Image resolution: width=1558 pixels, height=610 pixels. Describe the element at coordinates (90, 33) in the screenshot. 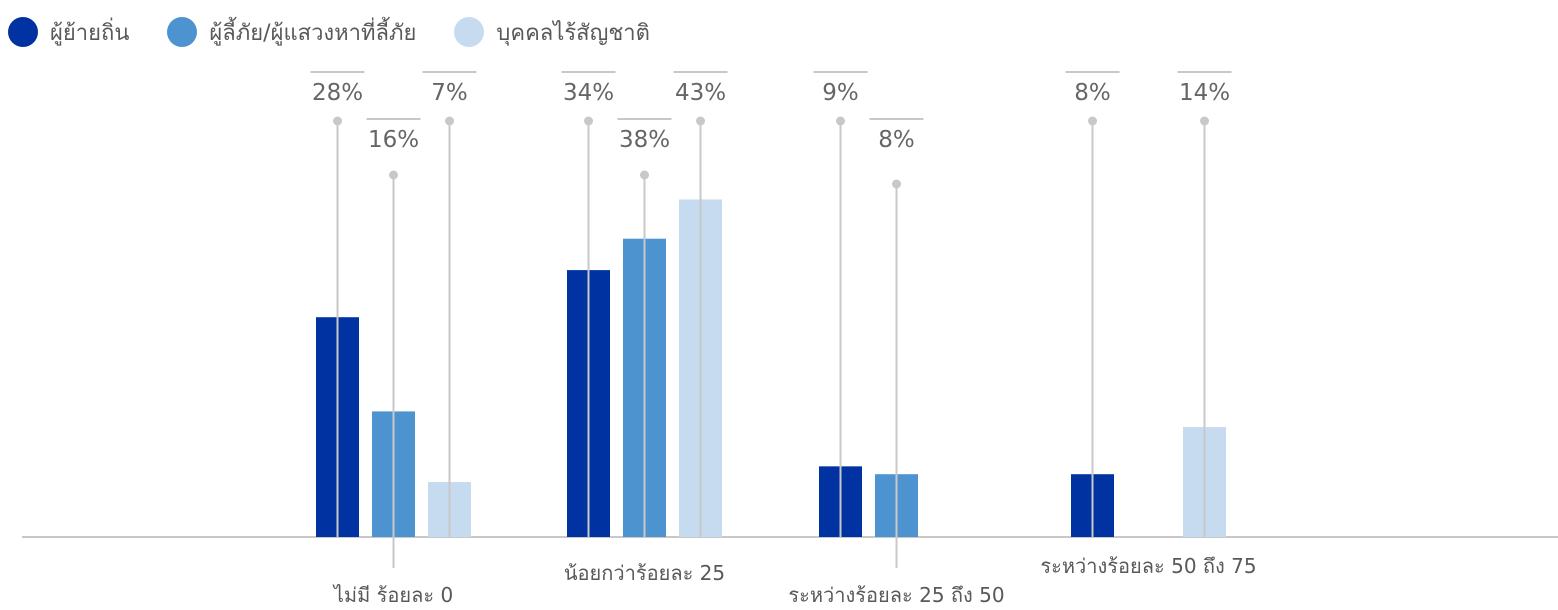

I see `legend-label-migrants: ผู้ย้ายถิ่น` at that location.